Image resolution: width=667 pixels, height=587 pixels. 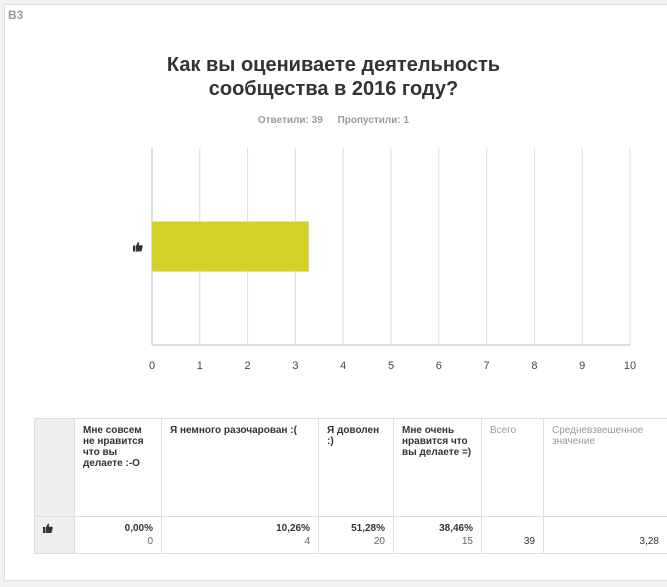 I want to click on cell-percent: 51,28%, so click(x=368, y=528).